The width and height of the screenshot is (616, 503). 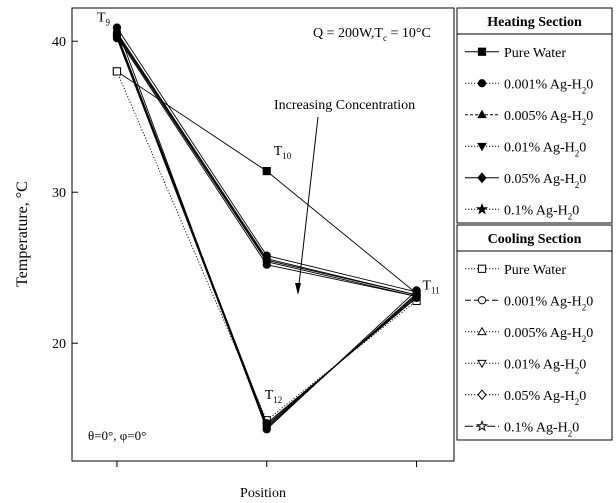 What do you see at coordinates (283, 152) in the screenshot?
I see `point-label-t10: T10` at bounding box center [283, 152].